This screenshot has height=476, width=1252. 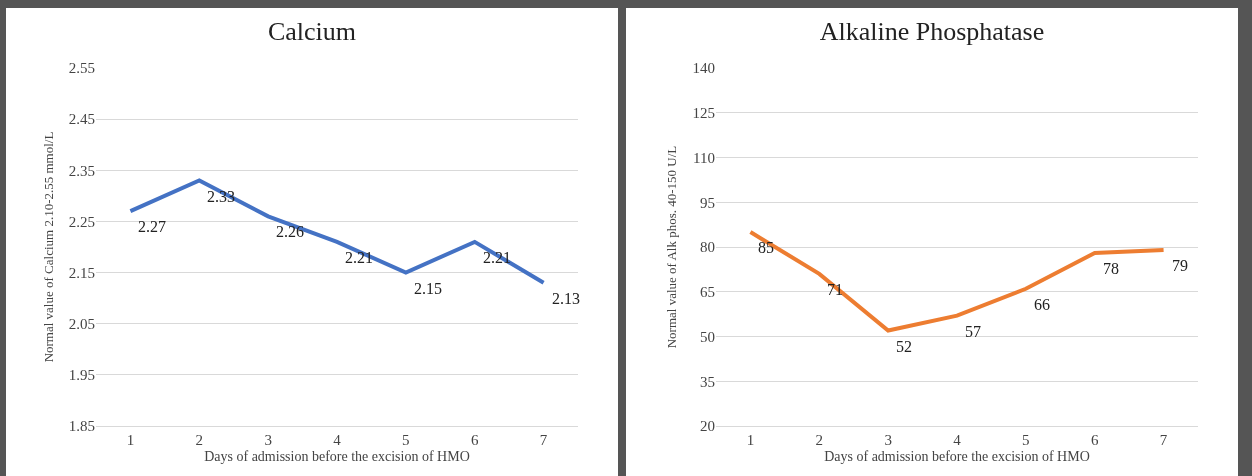 I want to click on y-tick-label: 50, so click(x=707, y=336).